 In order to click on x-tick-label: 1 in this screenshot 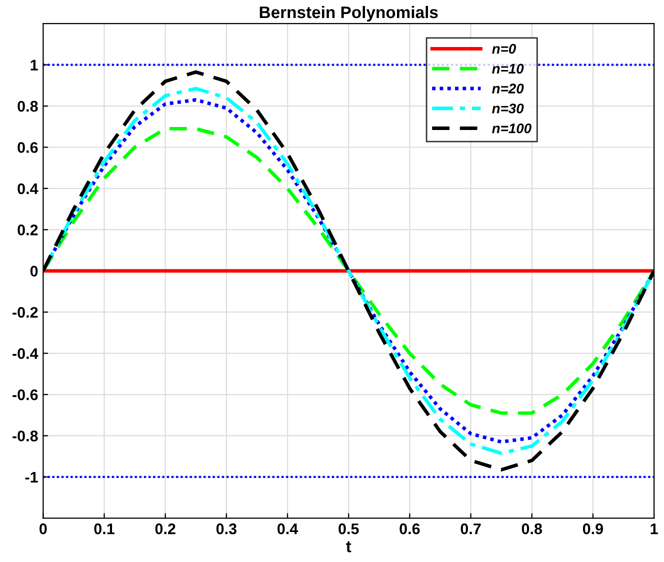, I will do `click(654, 529)`.